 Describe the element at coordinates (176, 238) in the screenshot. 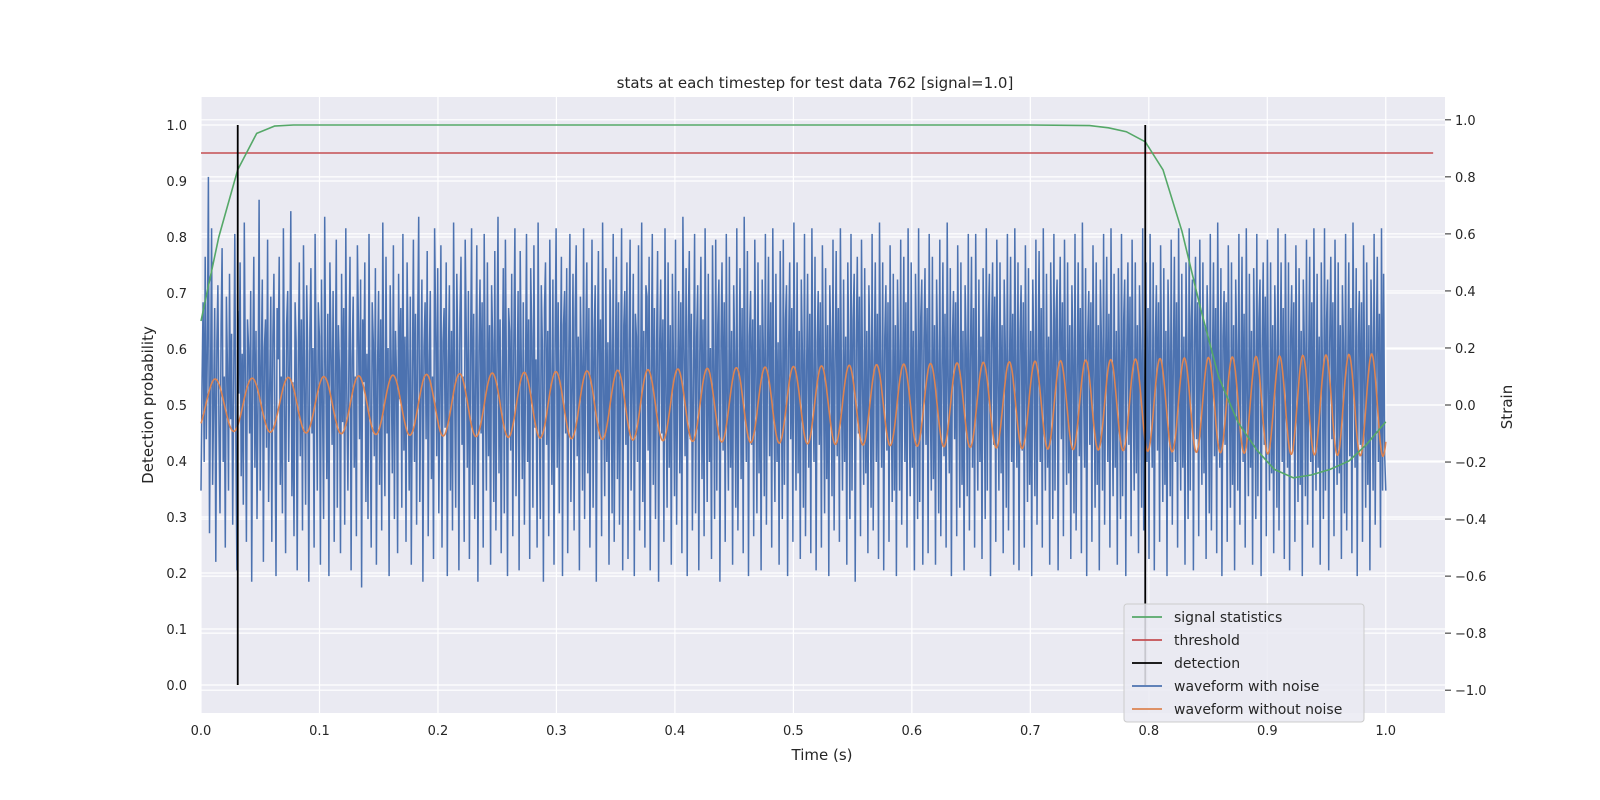

I see `y-left-tick-label: 0.8` at that location.